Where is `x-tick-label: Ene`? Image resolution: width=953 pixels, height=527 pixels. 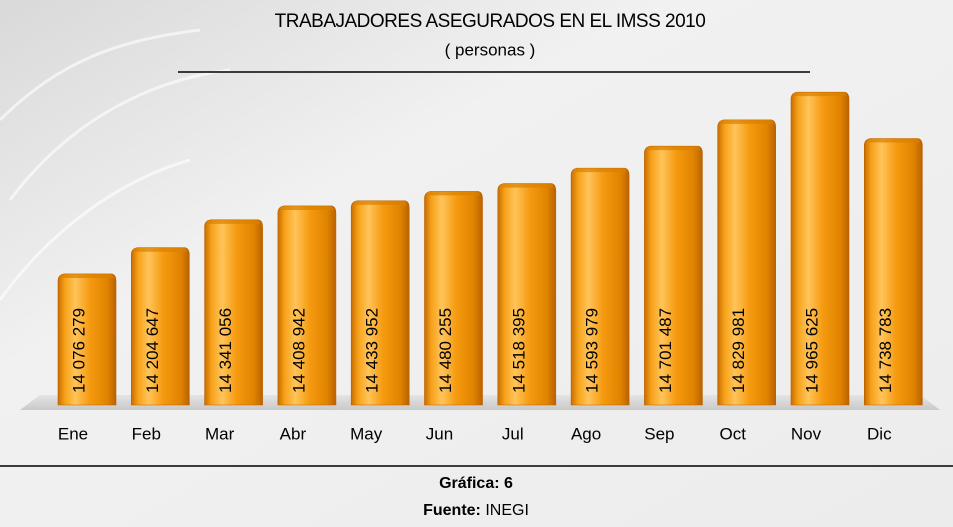
x-tick-label: Ene is located at coordinates (73, 433).